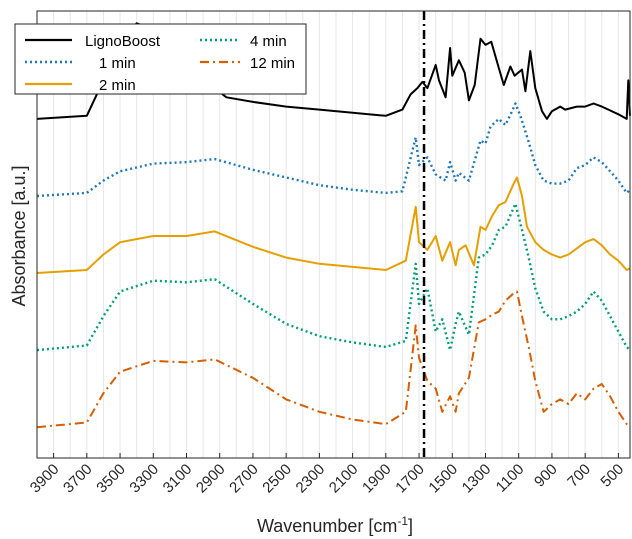 This screenshot has width=632, height=539. What do you see at coordinates (402, 521) in the screenshot?
I see `x-axis-title-unit-exp: -1` at bounding box center [402, 521].